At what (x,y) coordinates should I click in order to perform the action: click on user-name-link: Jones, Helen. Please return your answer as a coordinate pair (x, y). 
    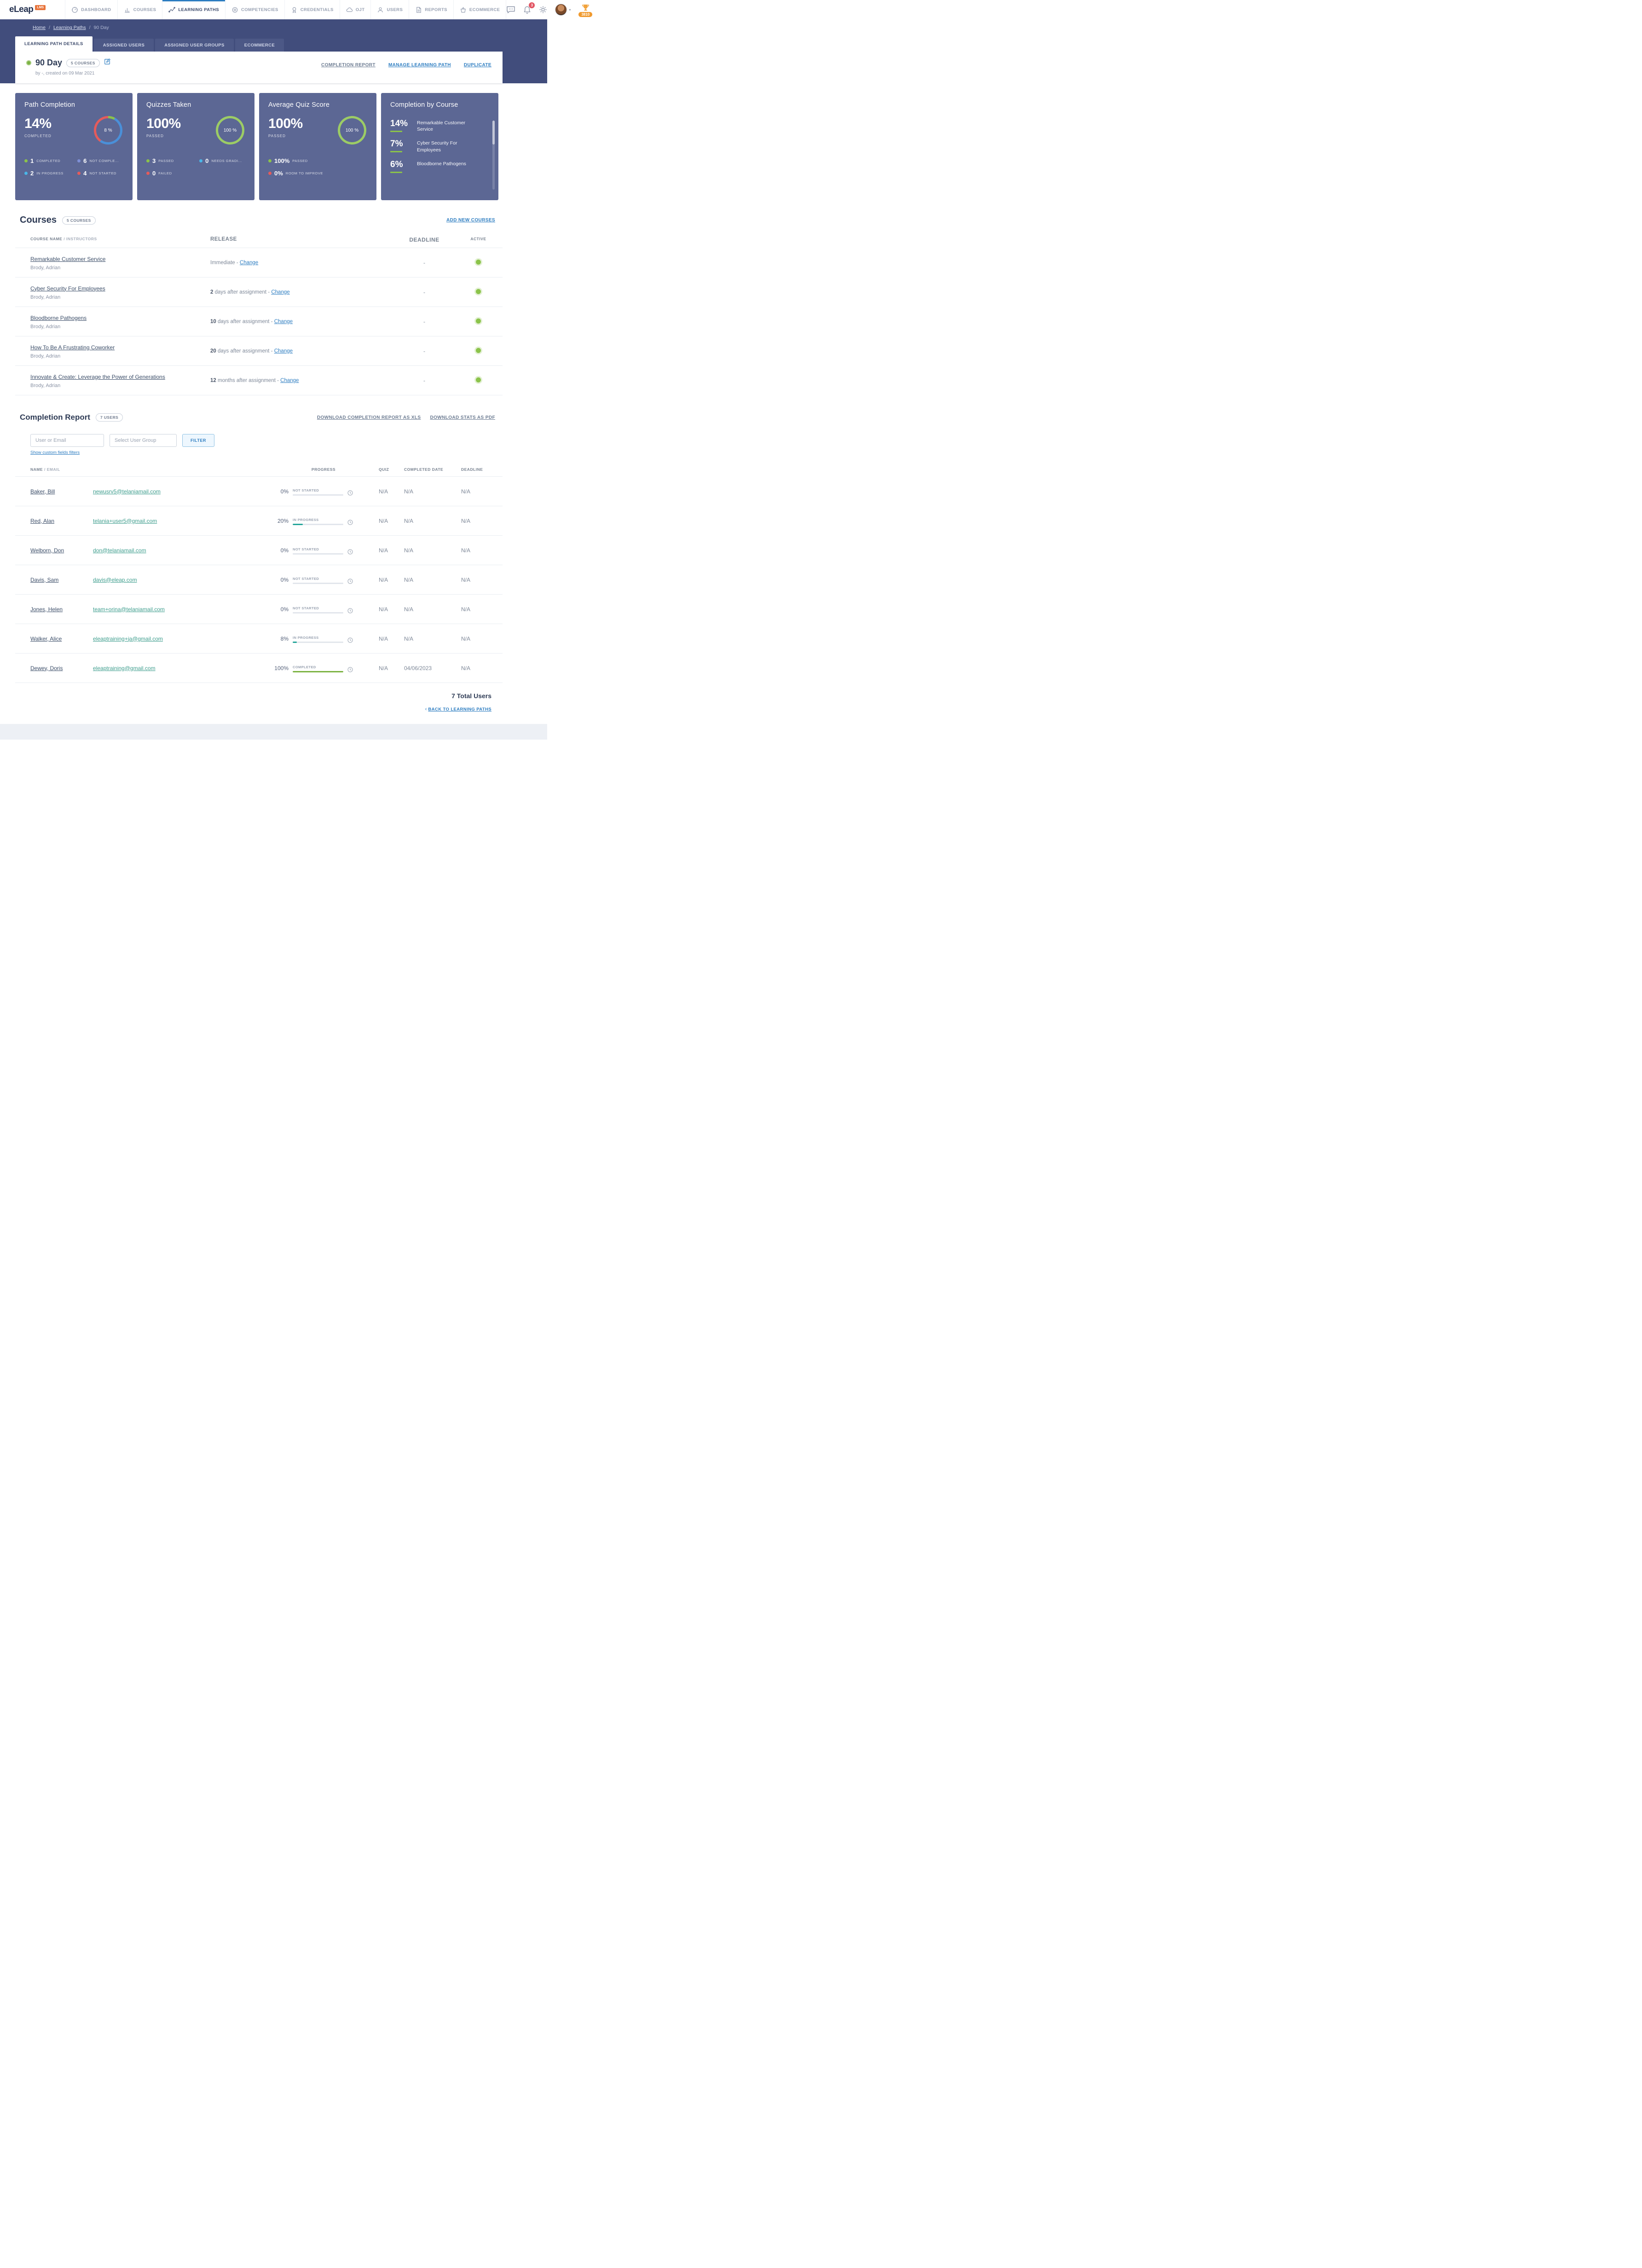
    Looking at the image, I should click on (46, 609).